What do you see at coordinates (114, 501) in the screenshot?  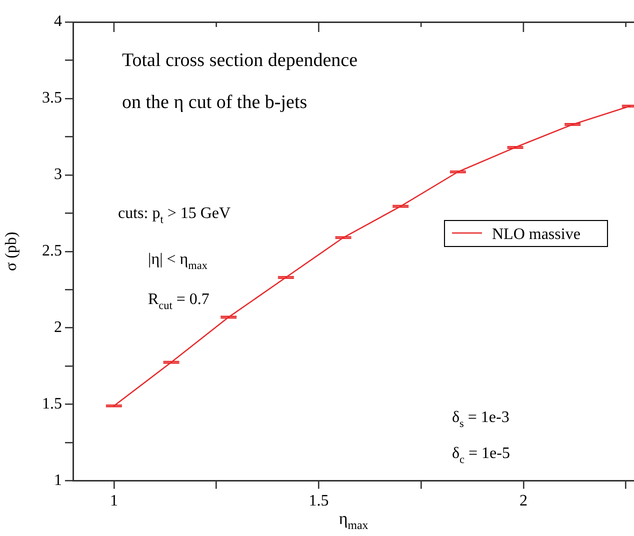 I see `x-tick-label: 1` at bounding box center [114, 501].